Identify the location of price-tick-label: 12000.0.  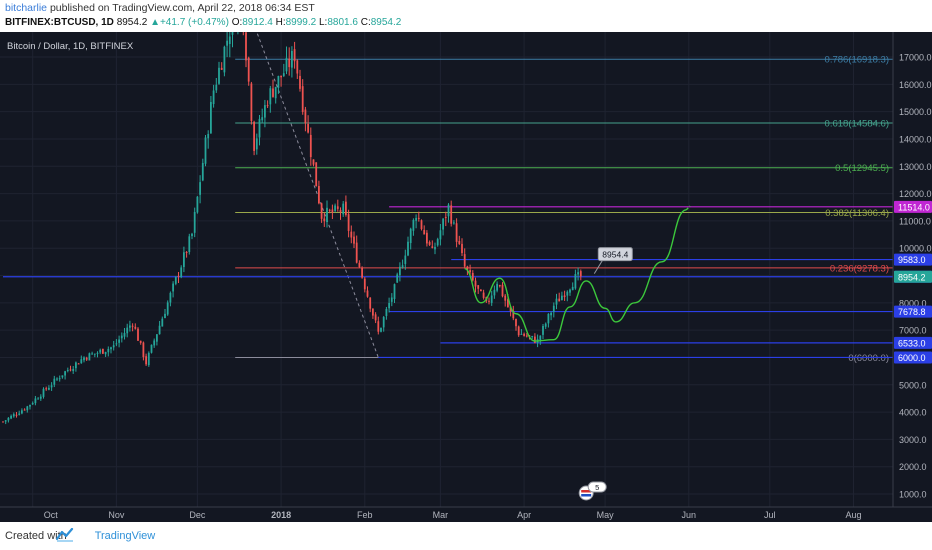
(915, 194).